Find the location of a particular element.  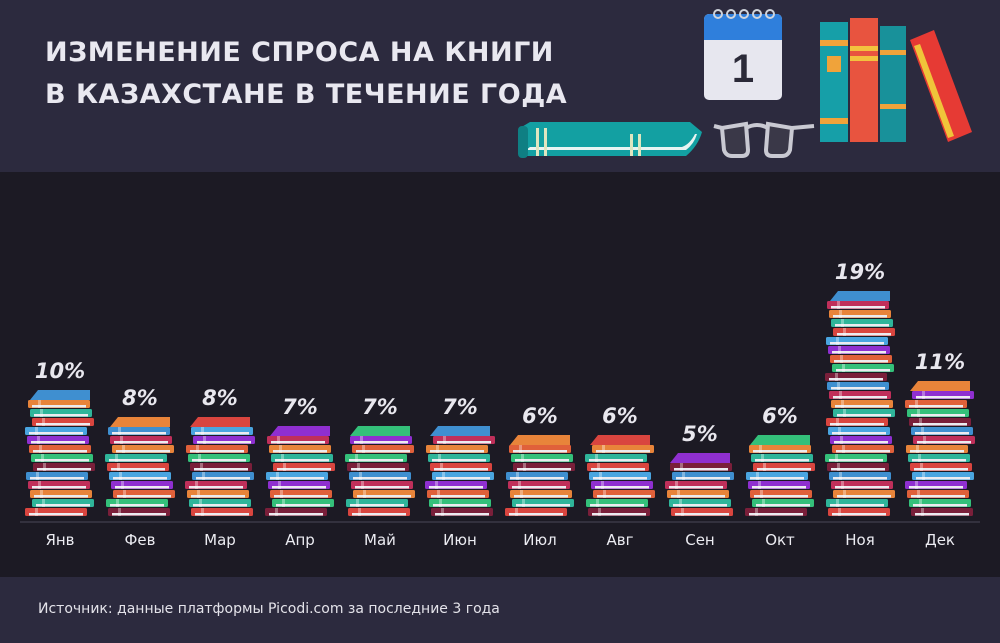

value-label-Июл: 6% is located at coordinates (540, 416).